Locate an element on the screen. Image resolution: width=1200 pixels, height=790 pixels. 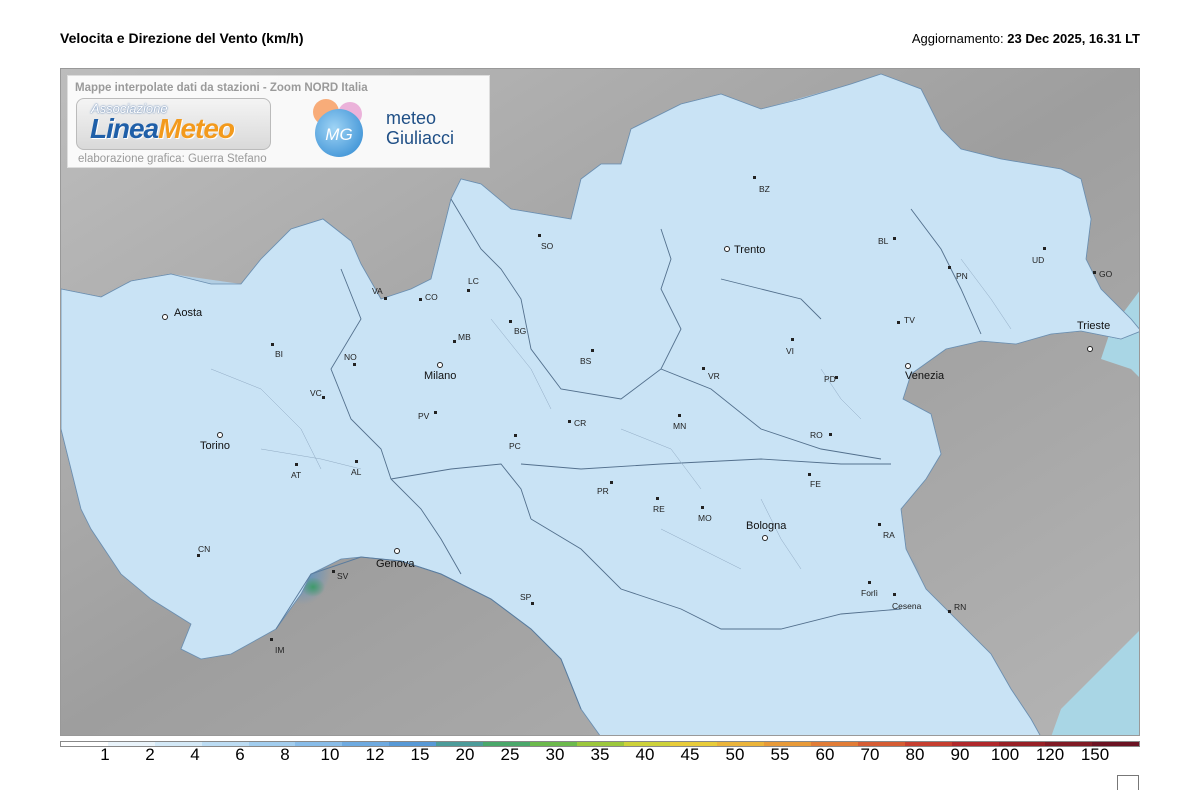
city-marker-milano is located at coordinates (440, 365).